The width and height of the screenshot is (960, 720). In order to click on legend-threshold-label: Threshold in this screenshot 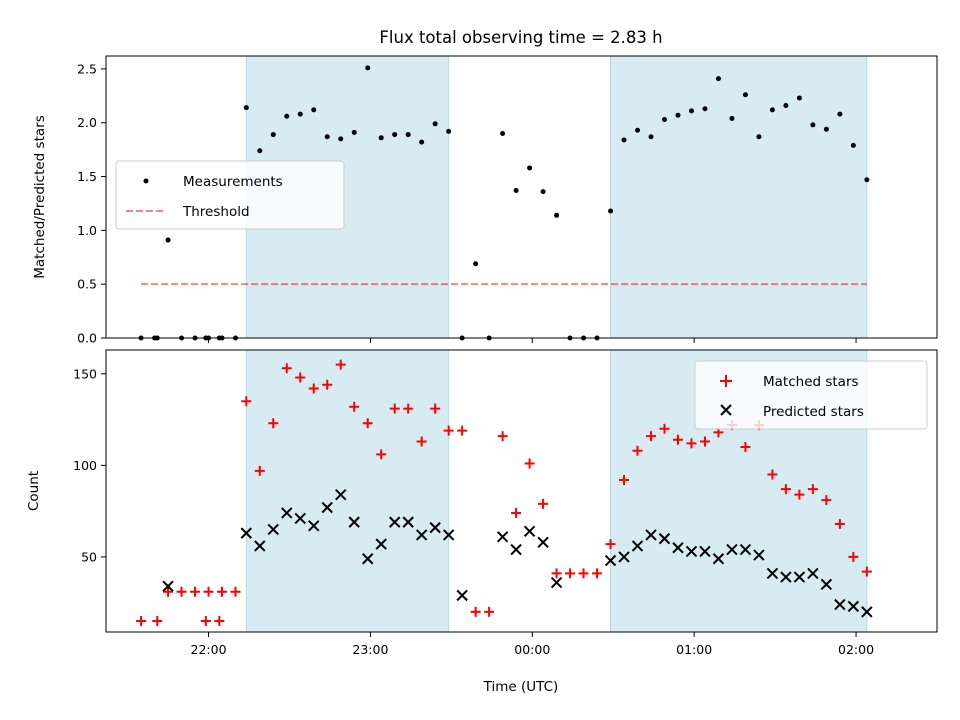, I will do `click(216, 212)`.